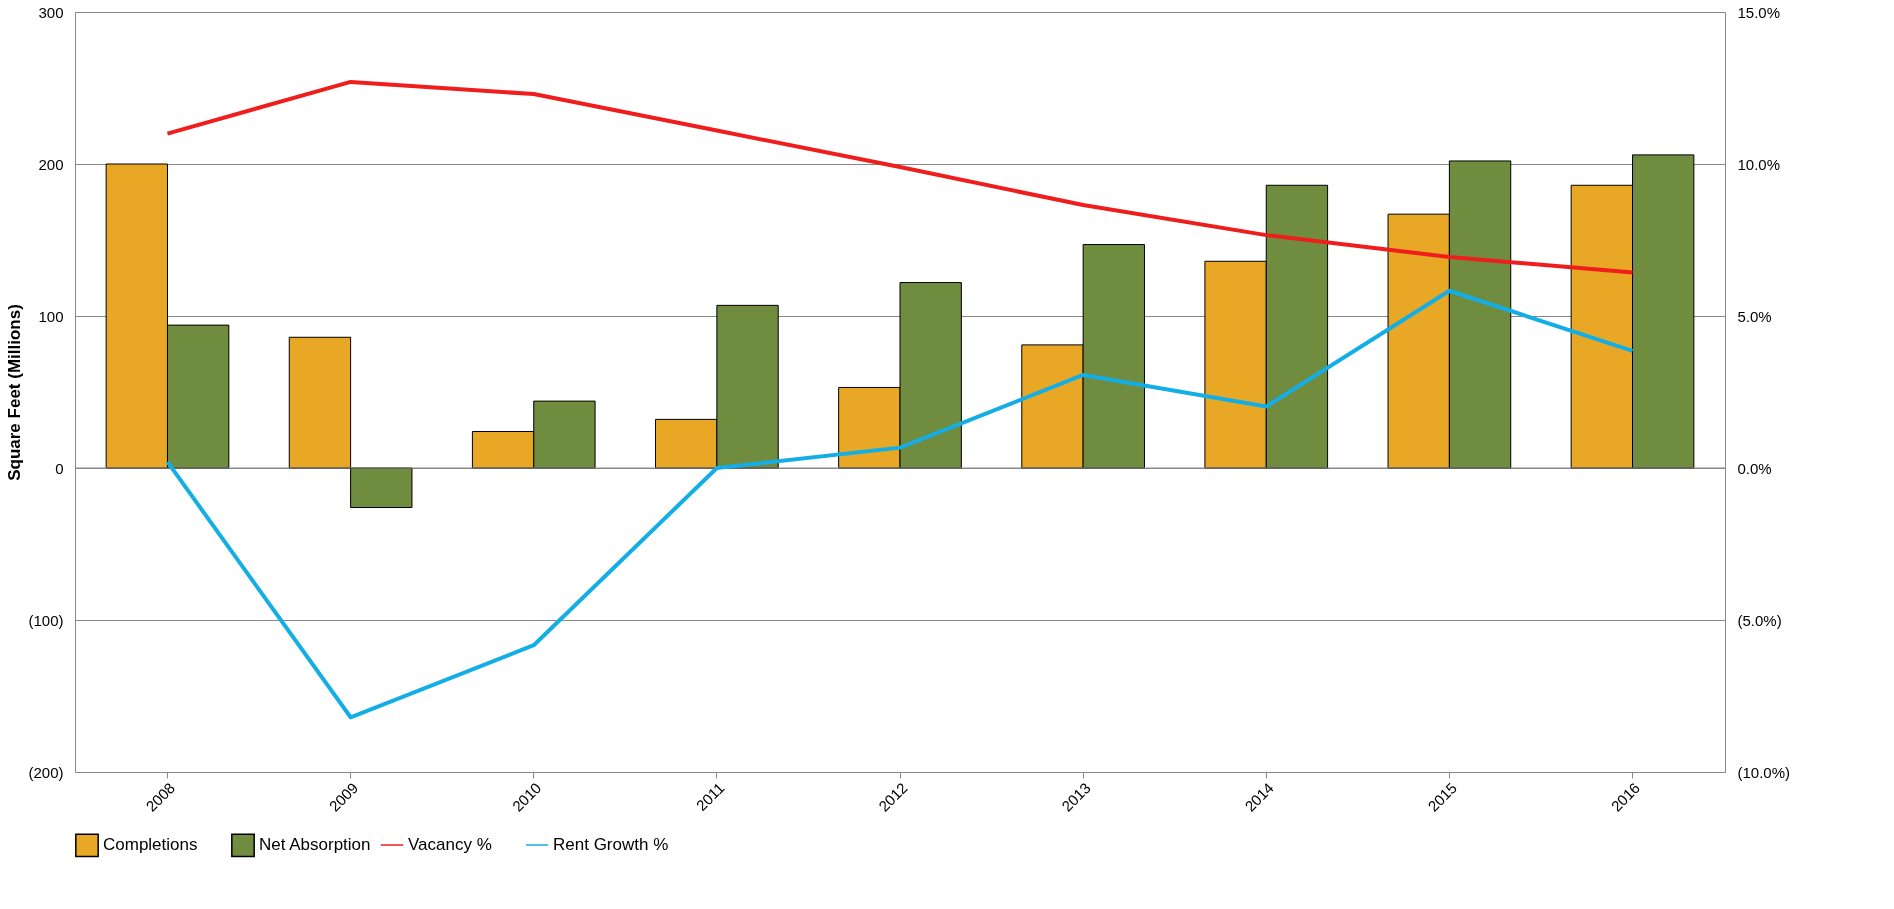  What do you see at coordinates (1759, 164) in the screenshot?
I see `y2-tick-label: 10.0%` at bounding box center [1759, 164].